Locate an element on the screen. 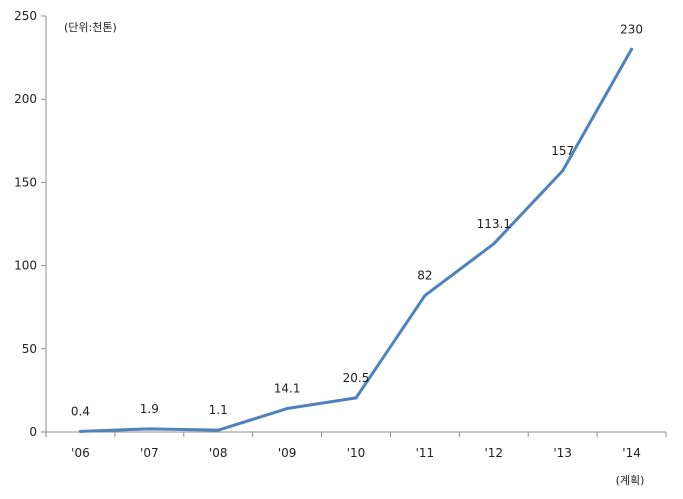 This screenshot has height=499, width=683. x-tick-label: '12 is located at coordinates (493, 453).